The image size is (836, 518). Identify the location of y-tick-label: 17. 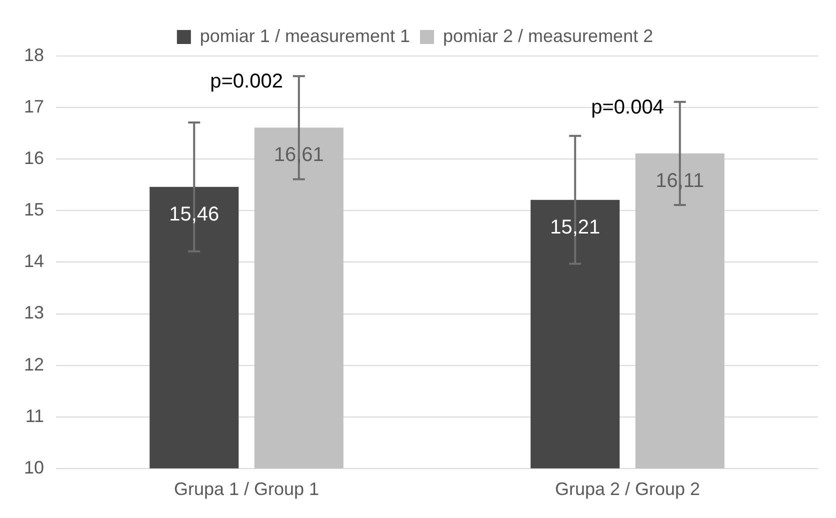
(34, 106).